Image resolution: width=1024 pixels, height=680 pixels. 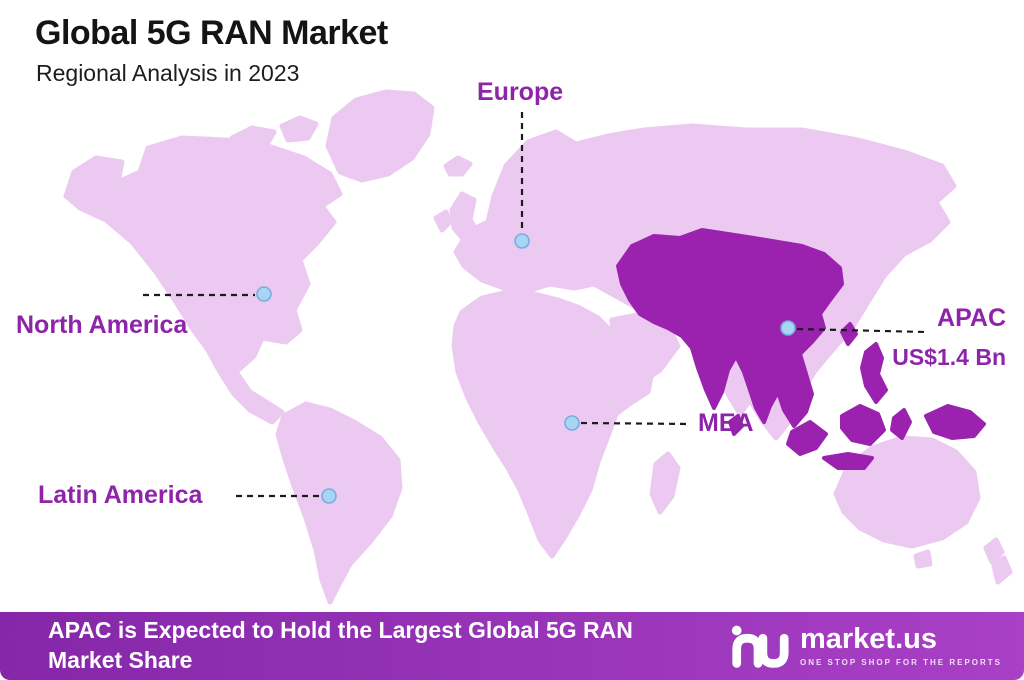 What do you see at coordinates (736, 425) in the screenshot?
I see `region-apac-sri-lanka` at bounding box center [736, 425].